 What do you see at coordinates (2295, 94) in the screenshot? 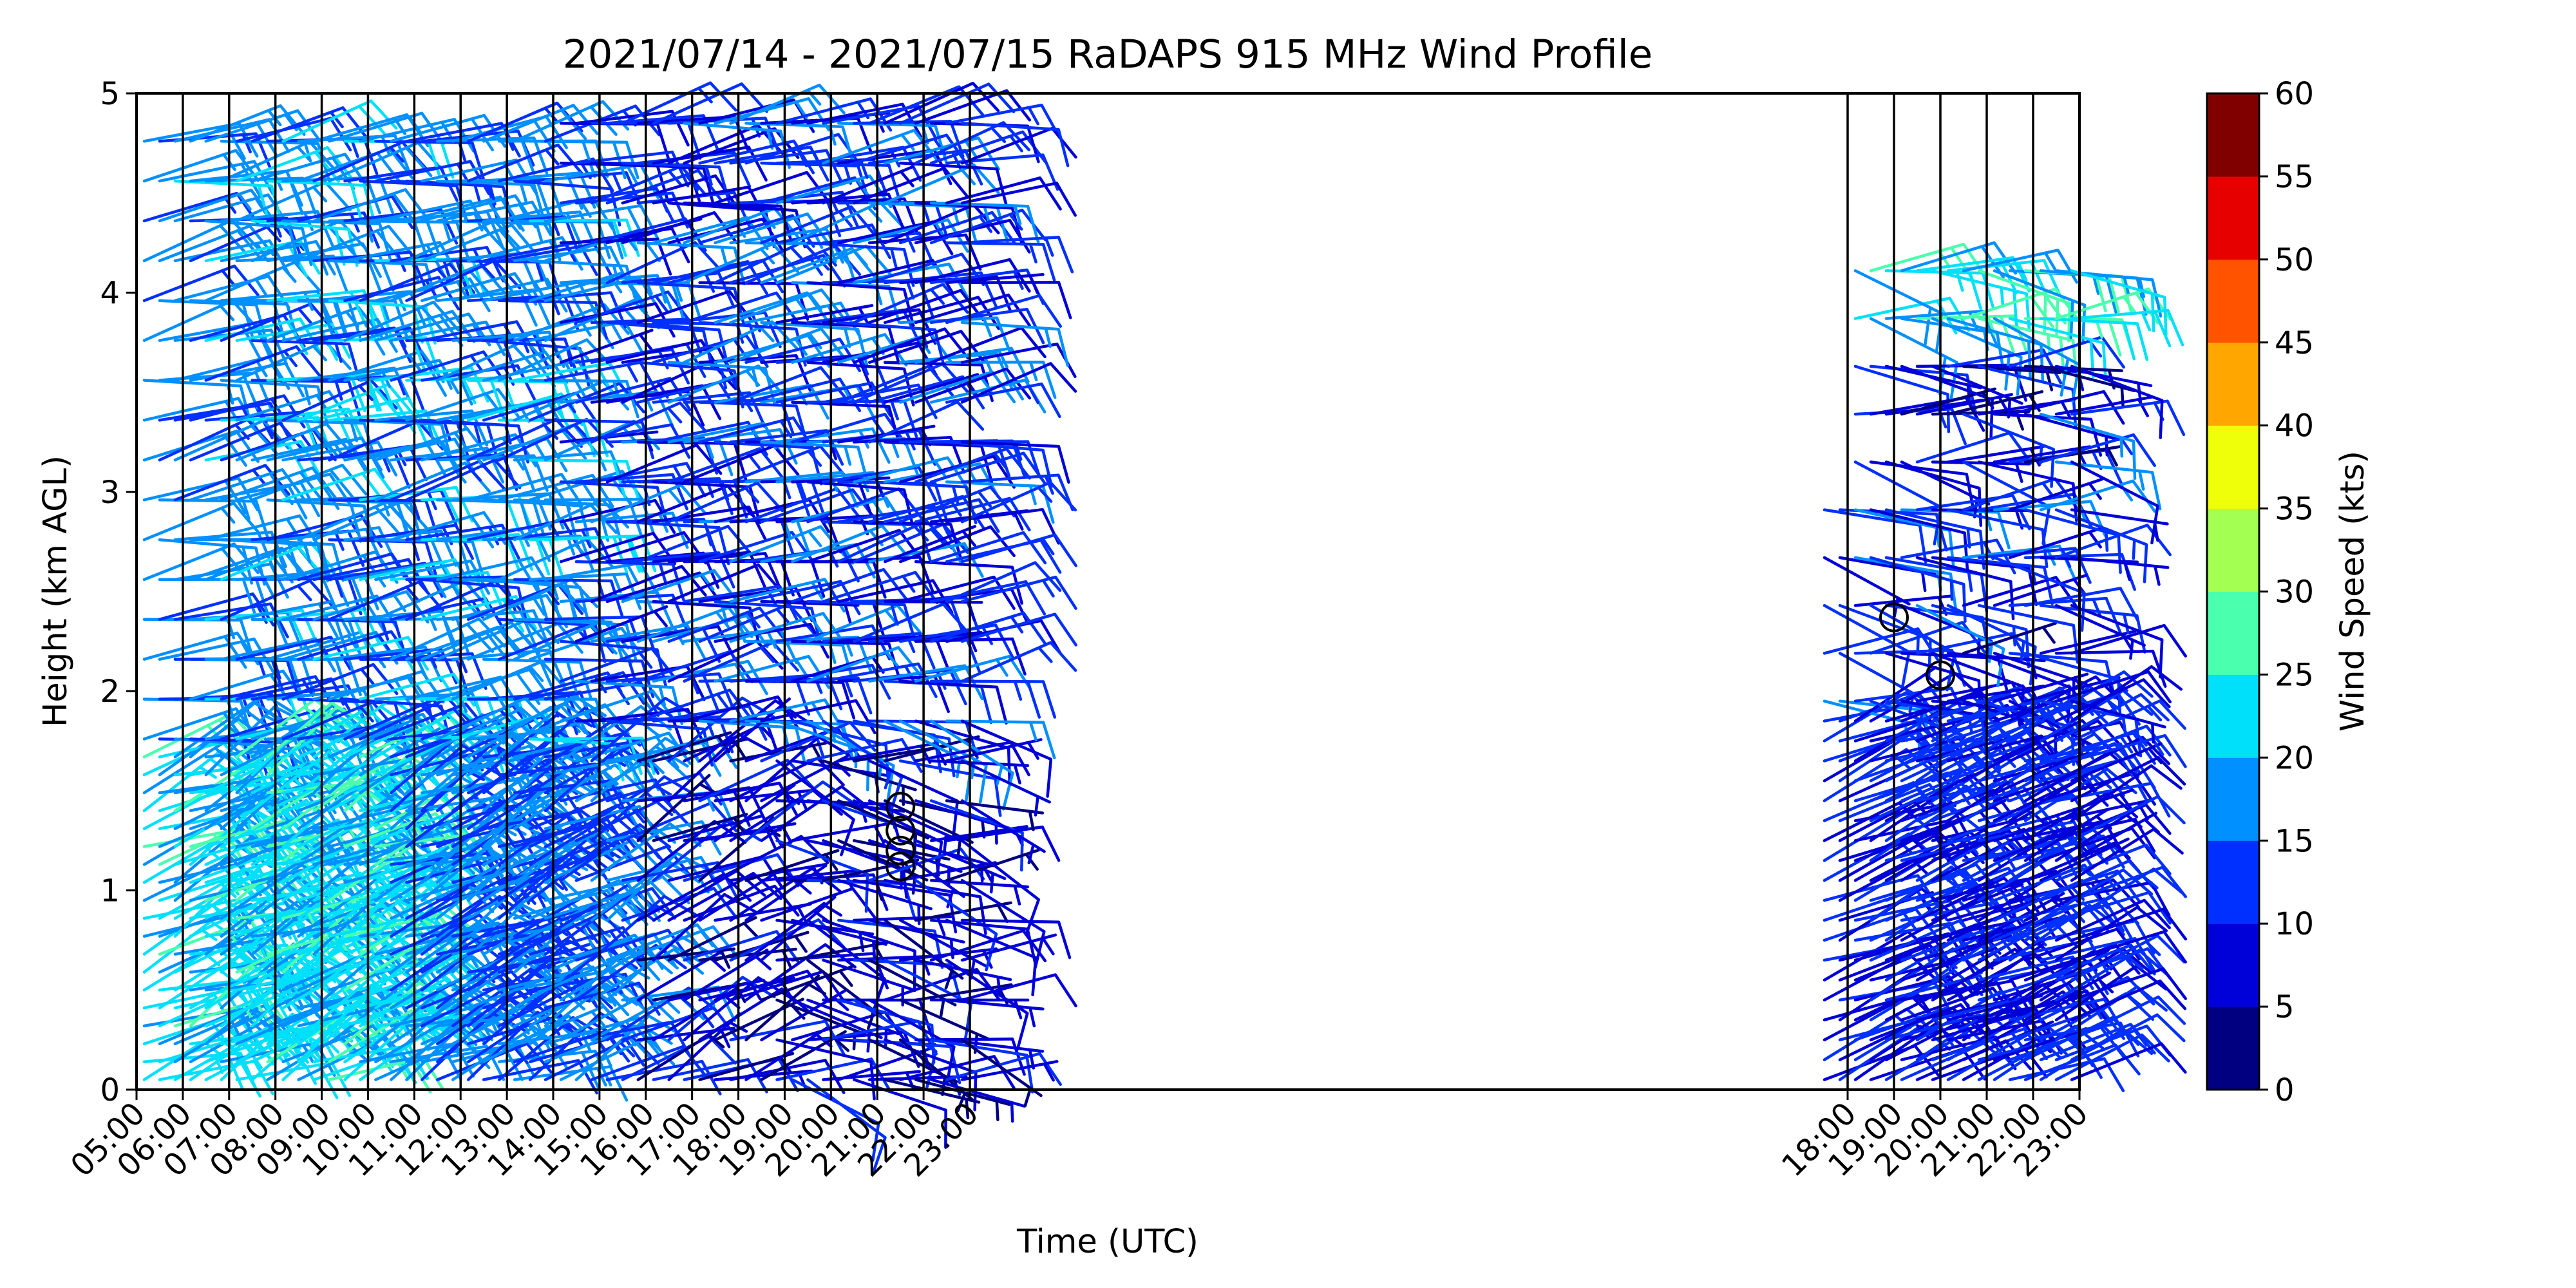
I see `colorbar-tick-label: 60` at bounding box center [2295, 94].